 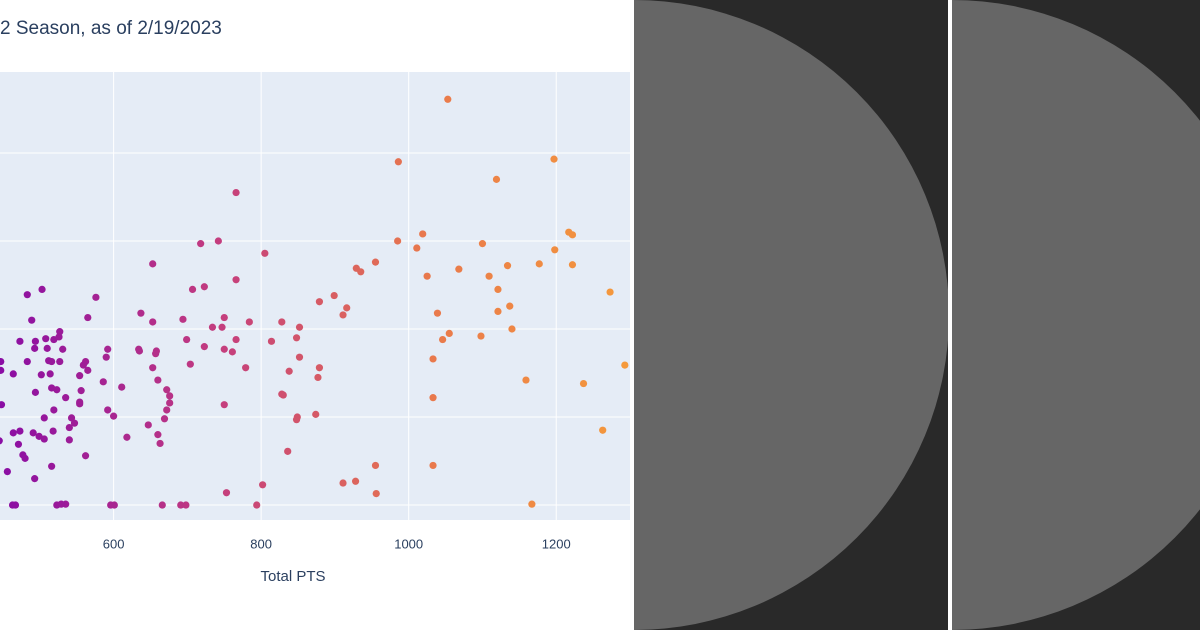 I want to click on x-tick-label: 1000, so click(x=408, y=543).